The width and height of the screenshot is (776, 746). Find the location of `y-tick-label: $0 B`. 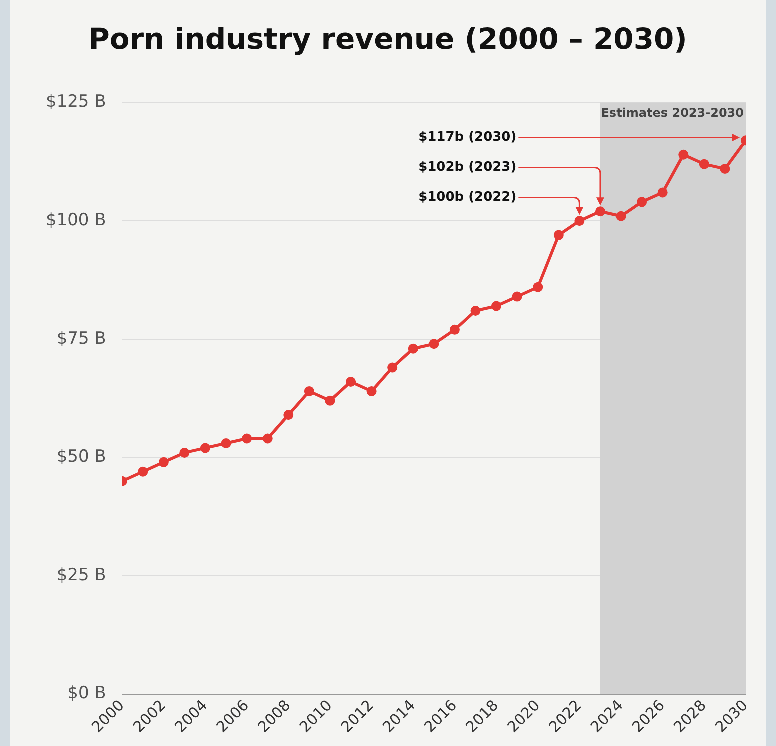

y-tick-label: $0 B is located at coordinates (87, 694).